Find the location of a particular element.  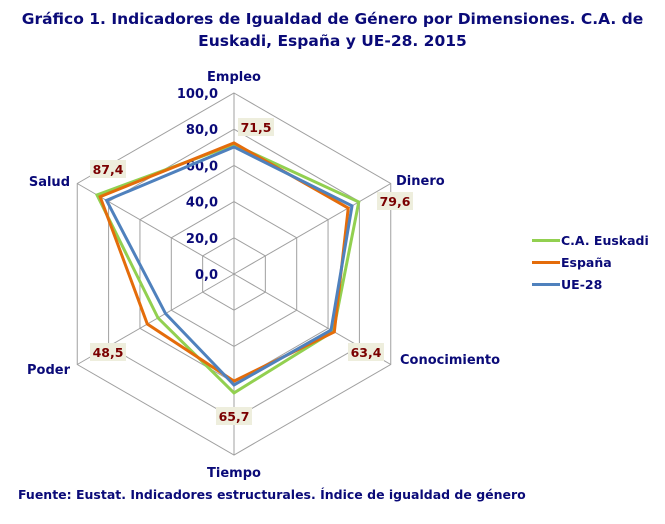

category-label: Poder is located at coordinates (49, 370).